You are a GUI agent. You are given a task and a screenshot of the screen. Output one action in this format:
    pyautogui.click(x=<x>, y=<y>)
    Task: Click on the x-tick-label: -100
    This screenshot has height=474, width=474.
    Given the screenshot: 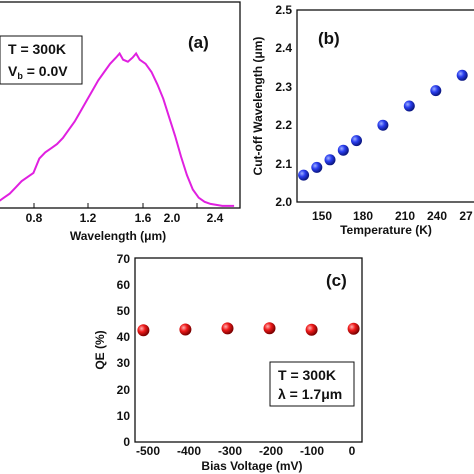 What is the action you would take?
    pyautogui.click(x=312, y=451)
    